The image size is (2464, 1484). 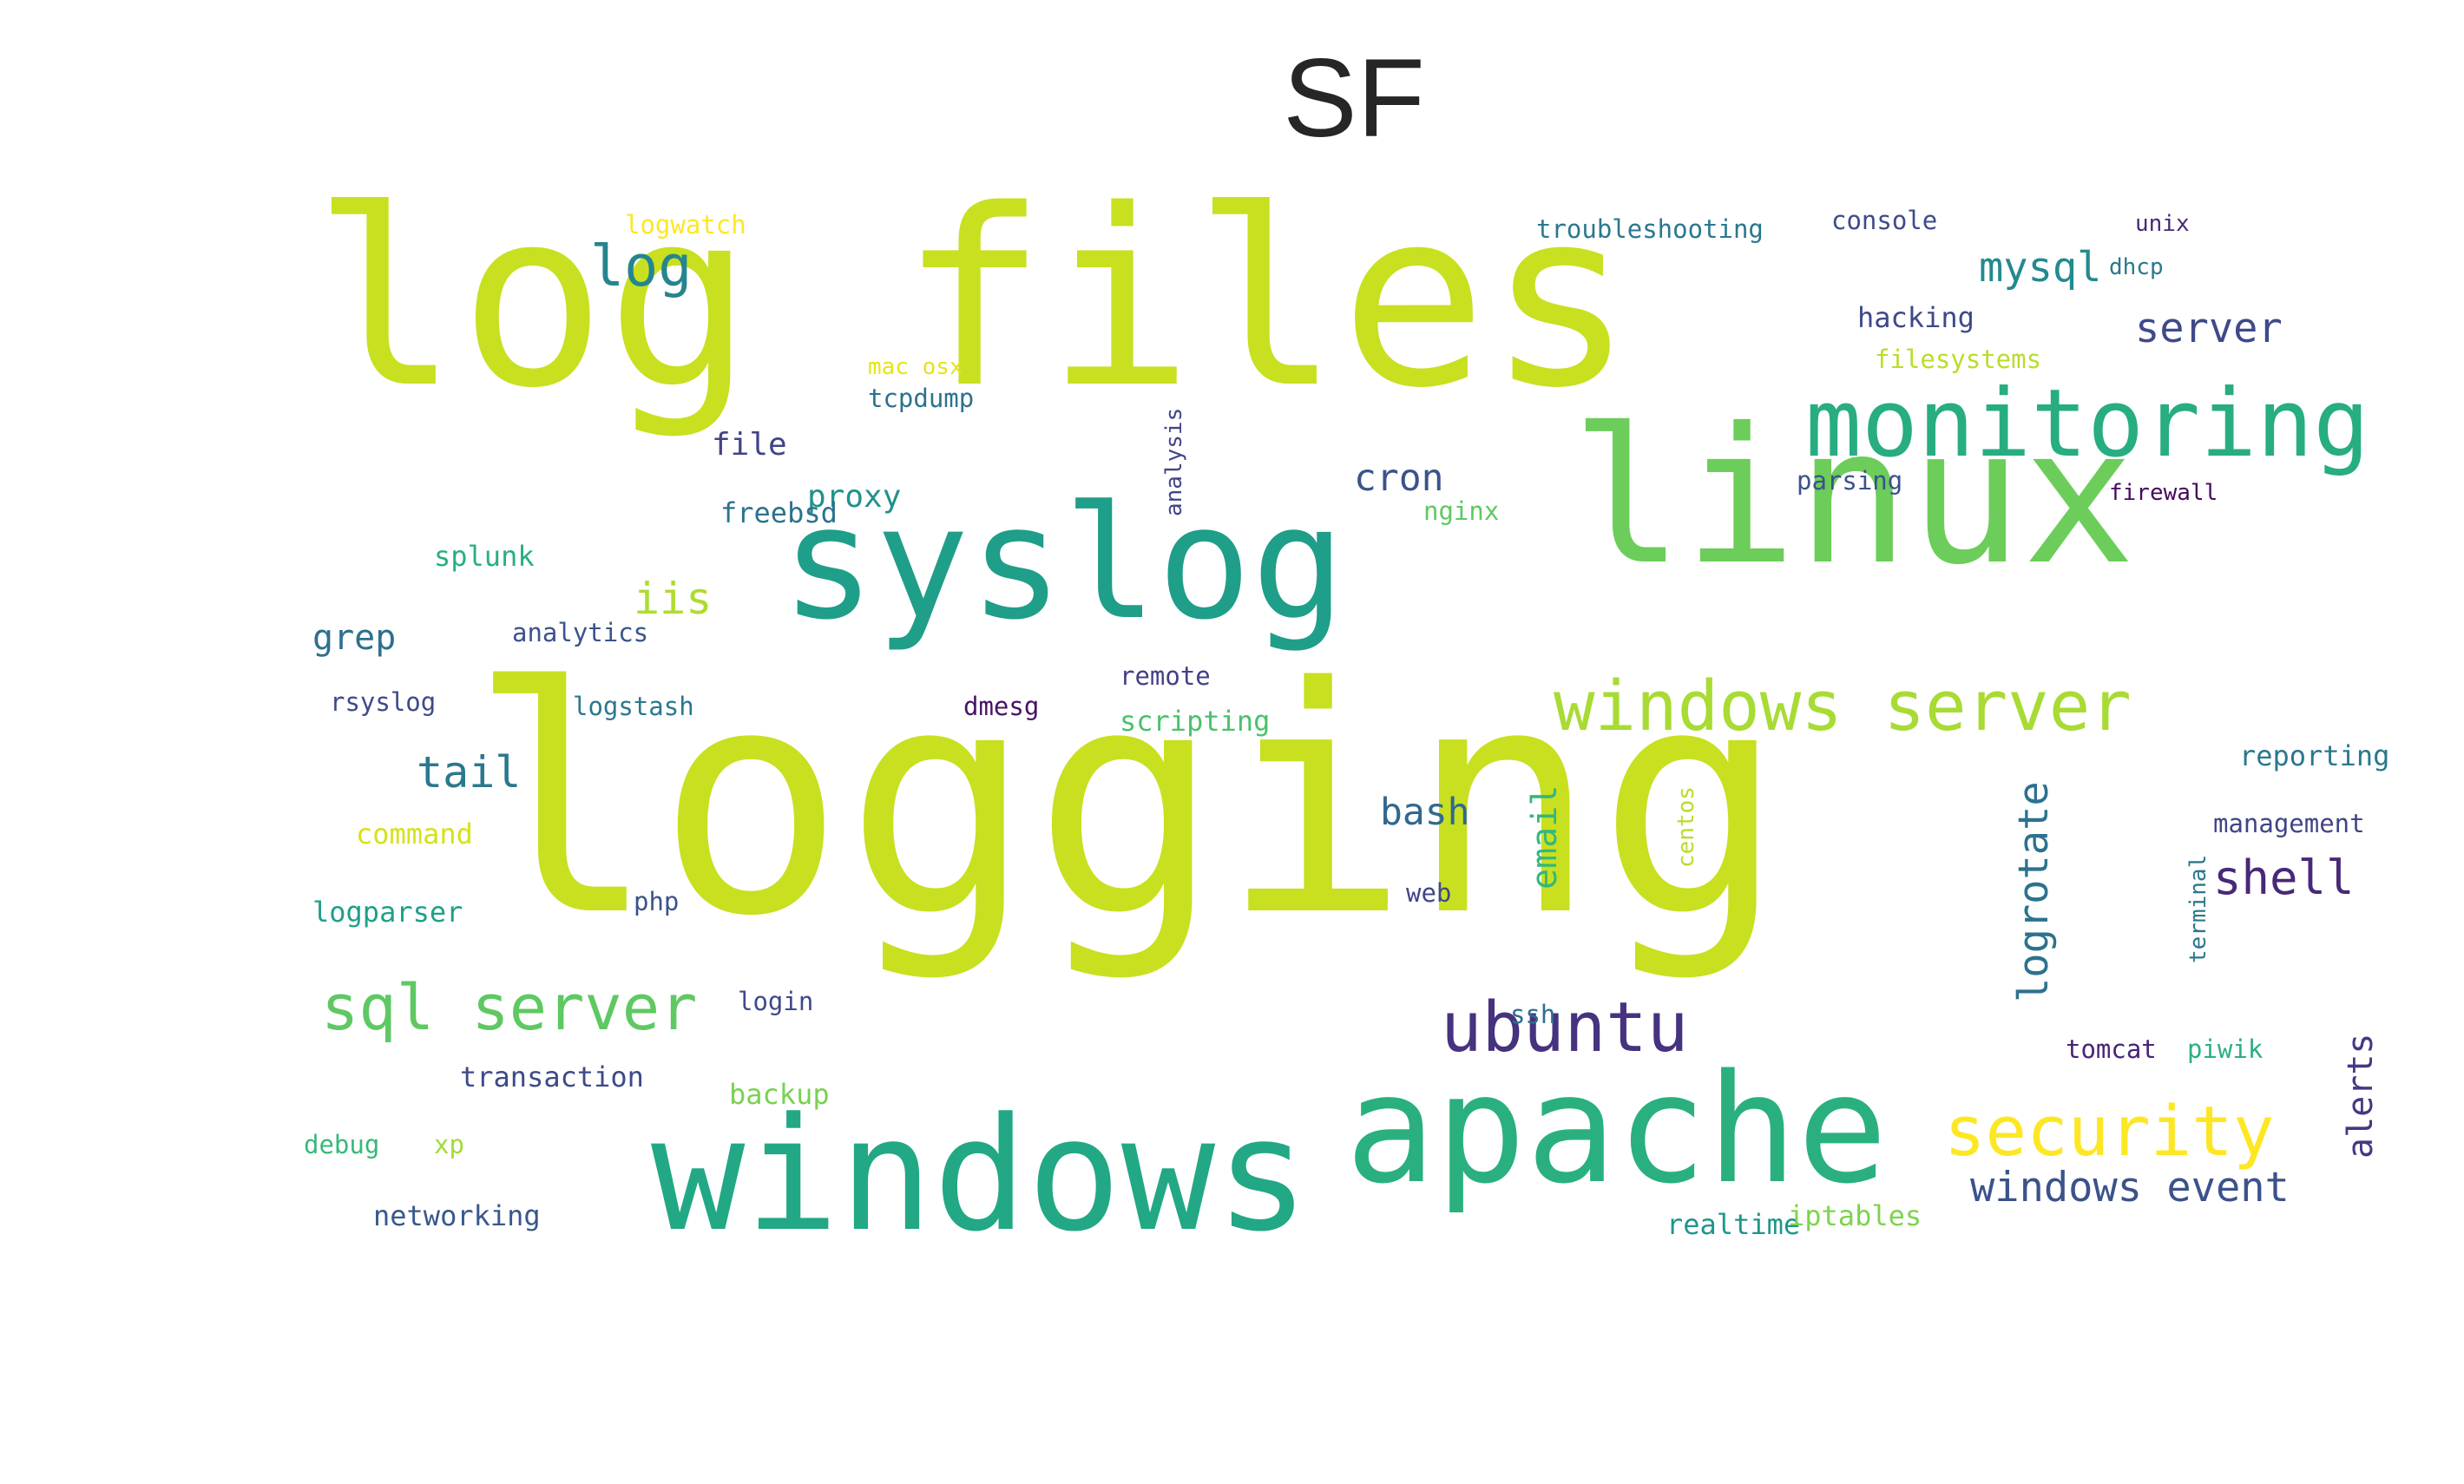 What do you see at coordinates (2315, 755) in the screenshot?
I see `cloud-word: reporting` at bounding box center [2315, 755].